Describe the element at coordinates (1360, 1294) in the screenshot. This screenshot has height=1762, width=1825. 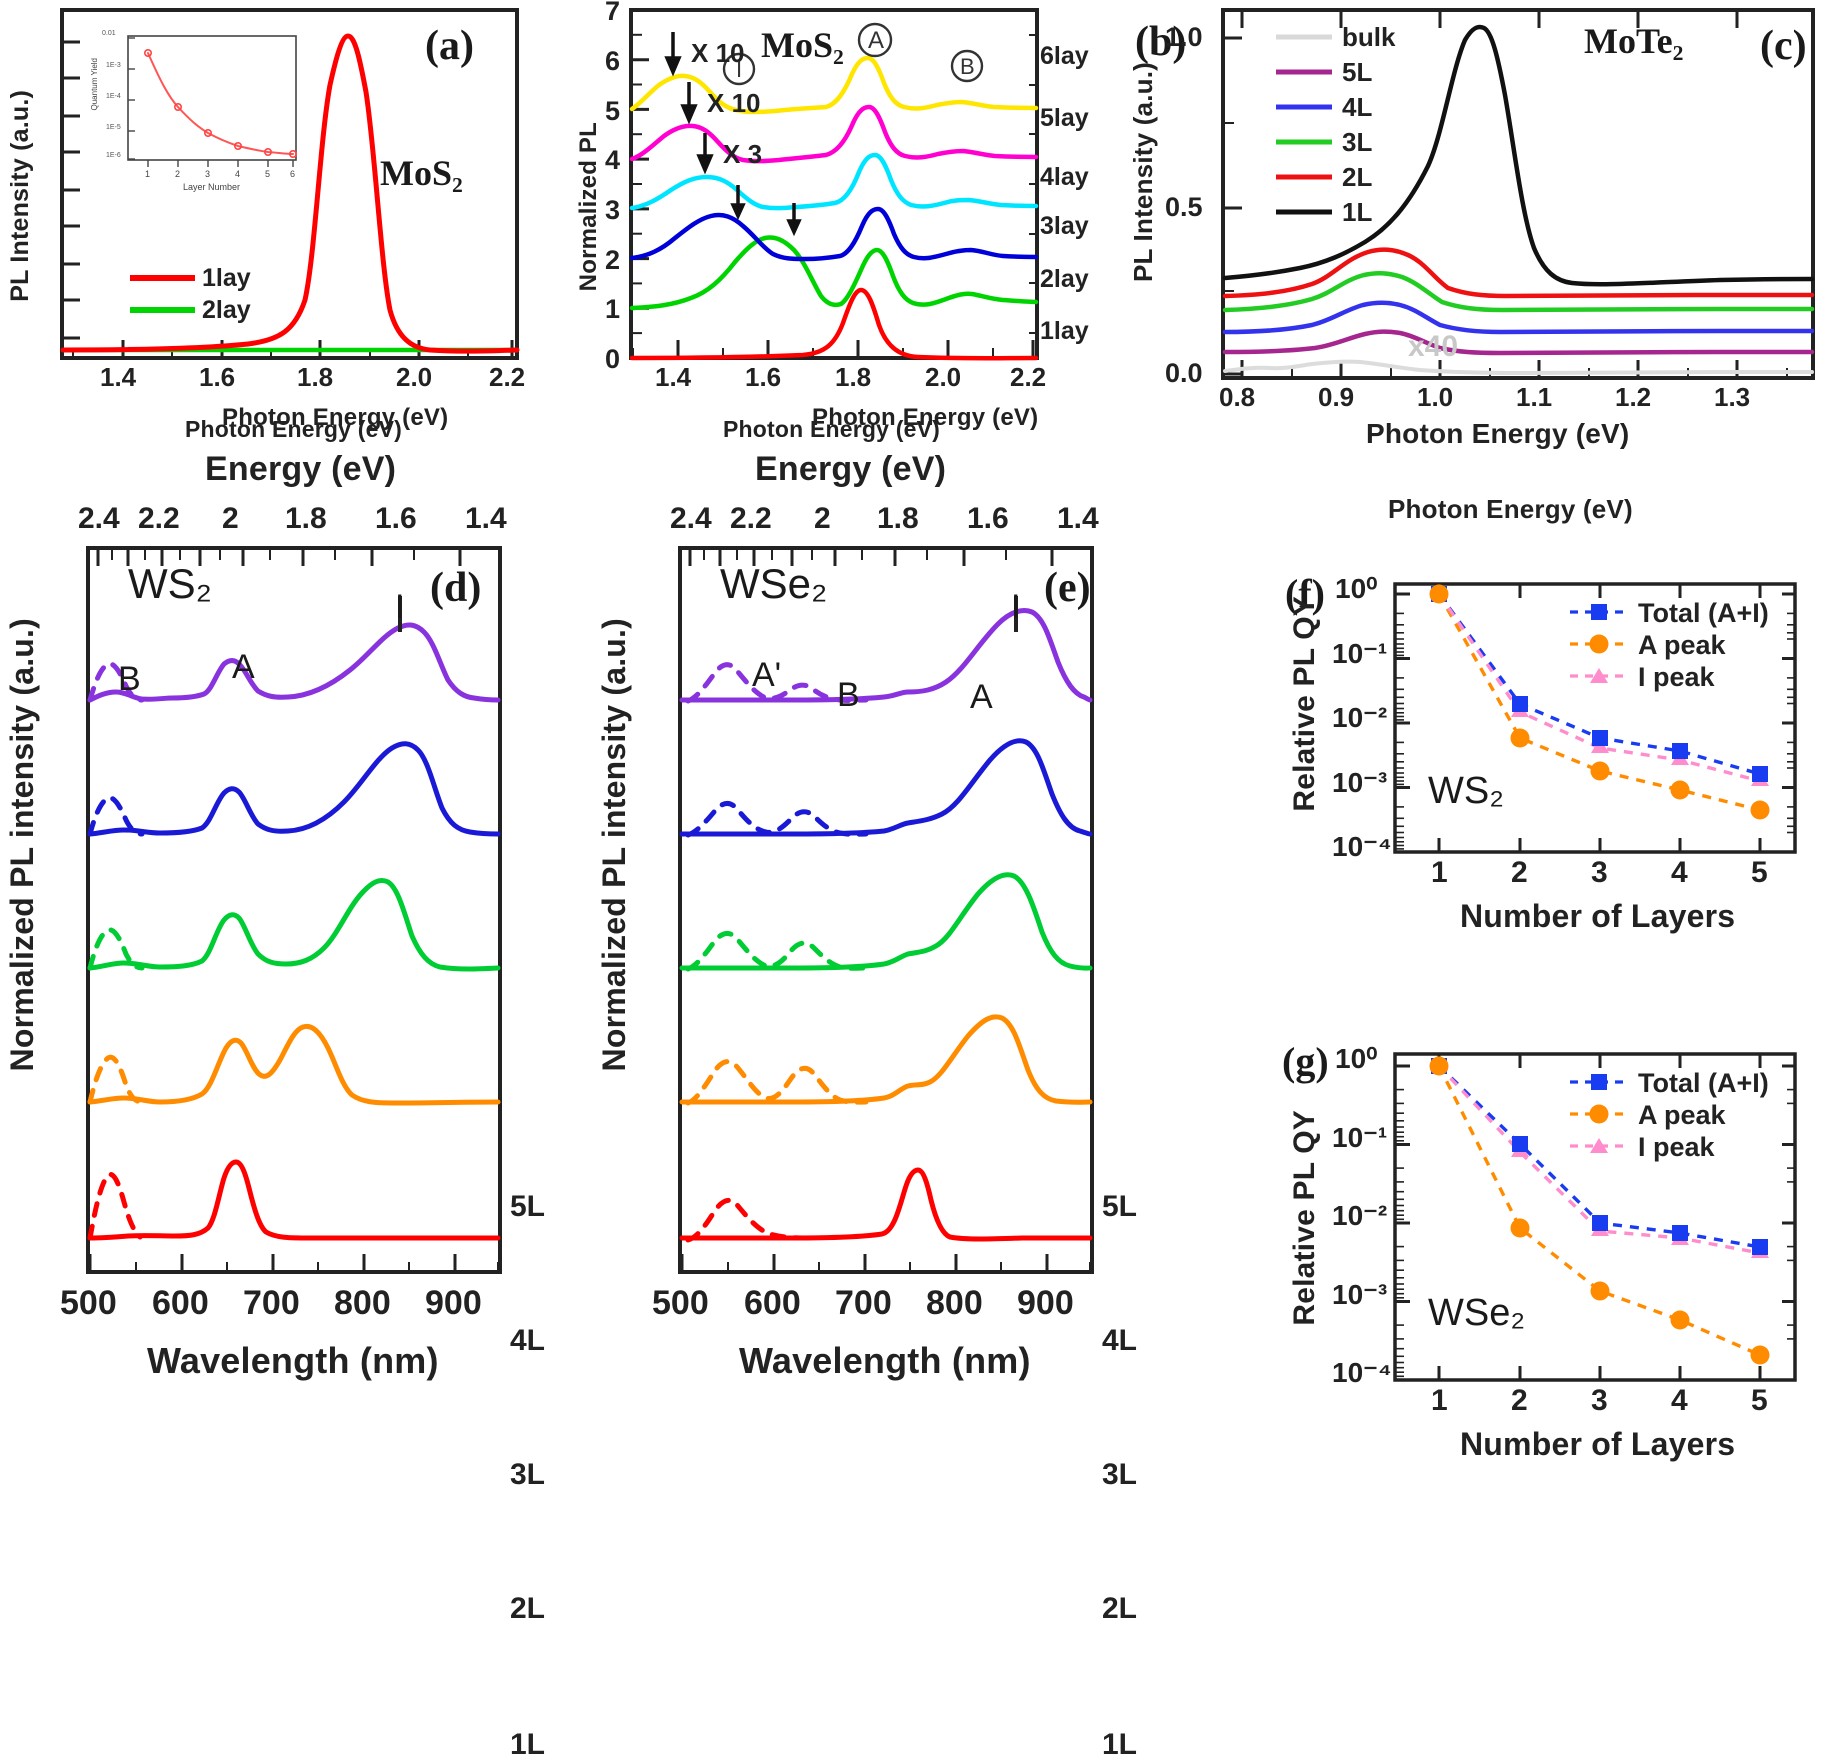
I see `panel-g-ytick-3: 10⁻³` at that location.